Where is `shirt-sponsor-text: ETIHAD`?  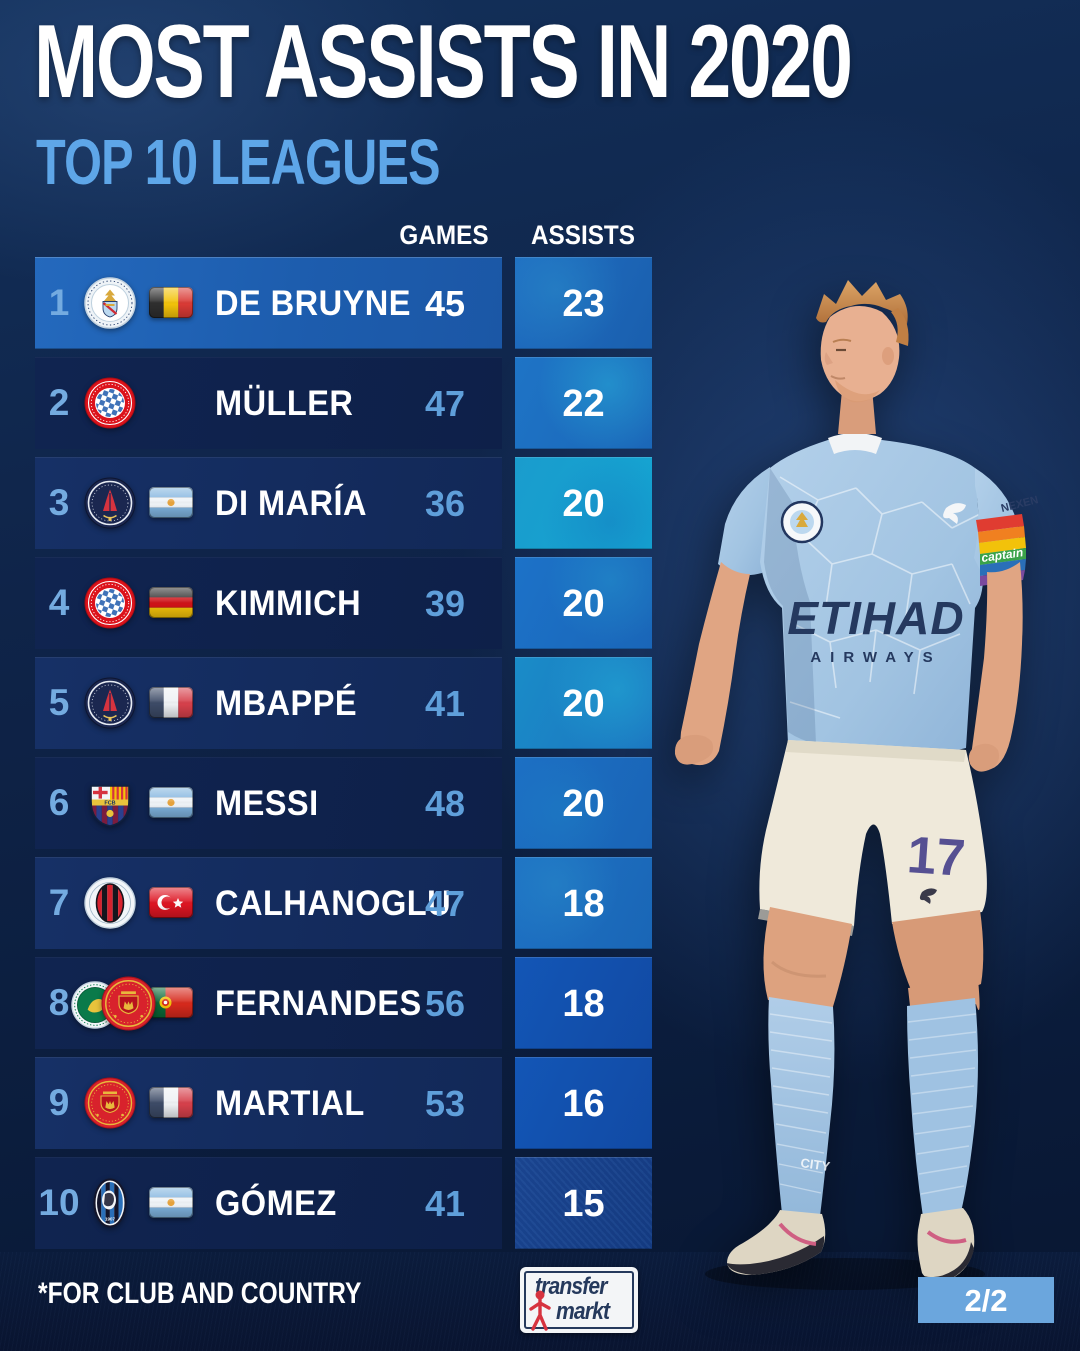 shirt-sponsor-text: ETIHAD is located at coordinates (875, 618).